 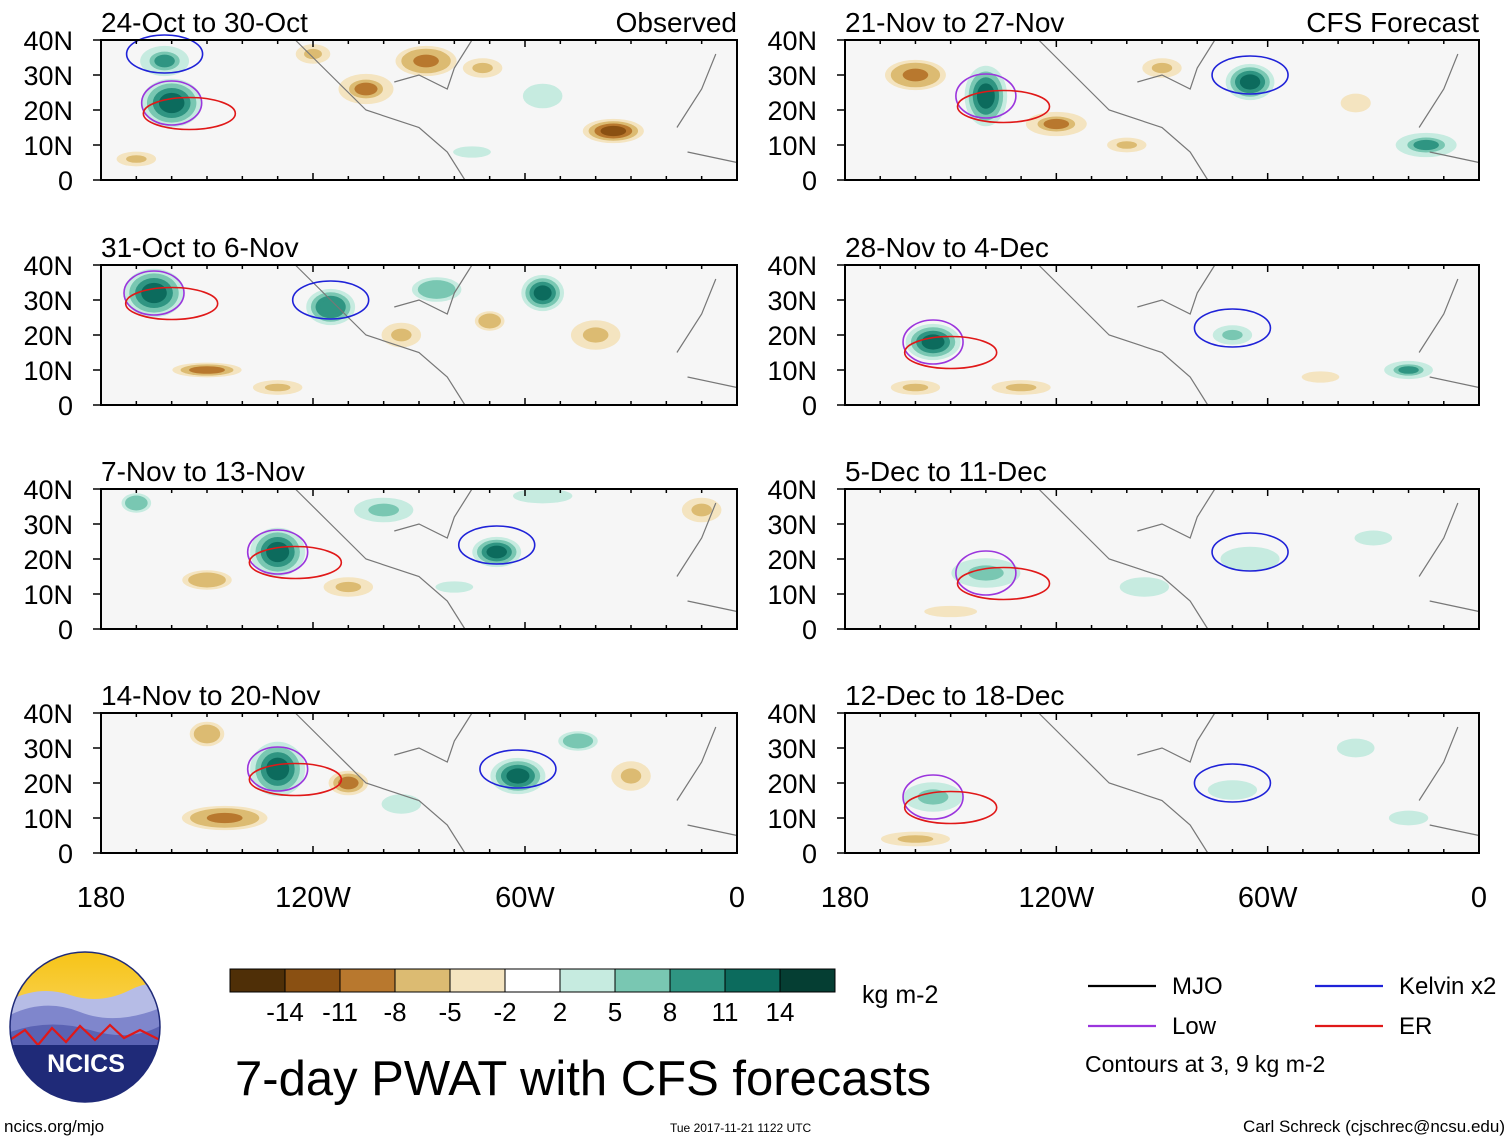 I want to click on panel-8: 12-Dec to 18-Dec 40N 30N 20N 10N 0, so click(x=1123, y=774).